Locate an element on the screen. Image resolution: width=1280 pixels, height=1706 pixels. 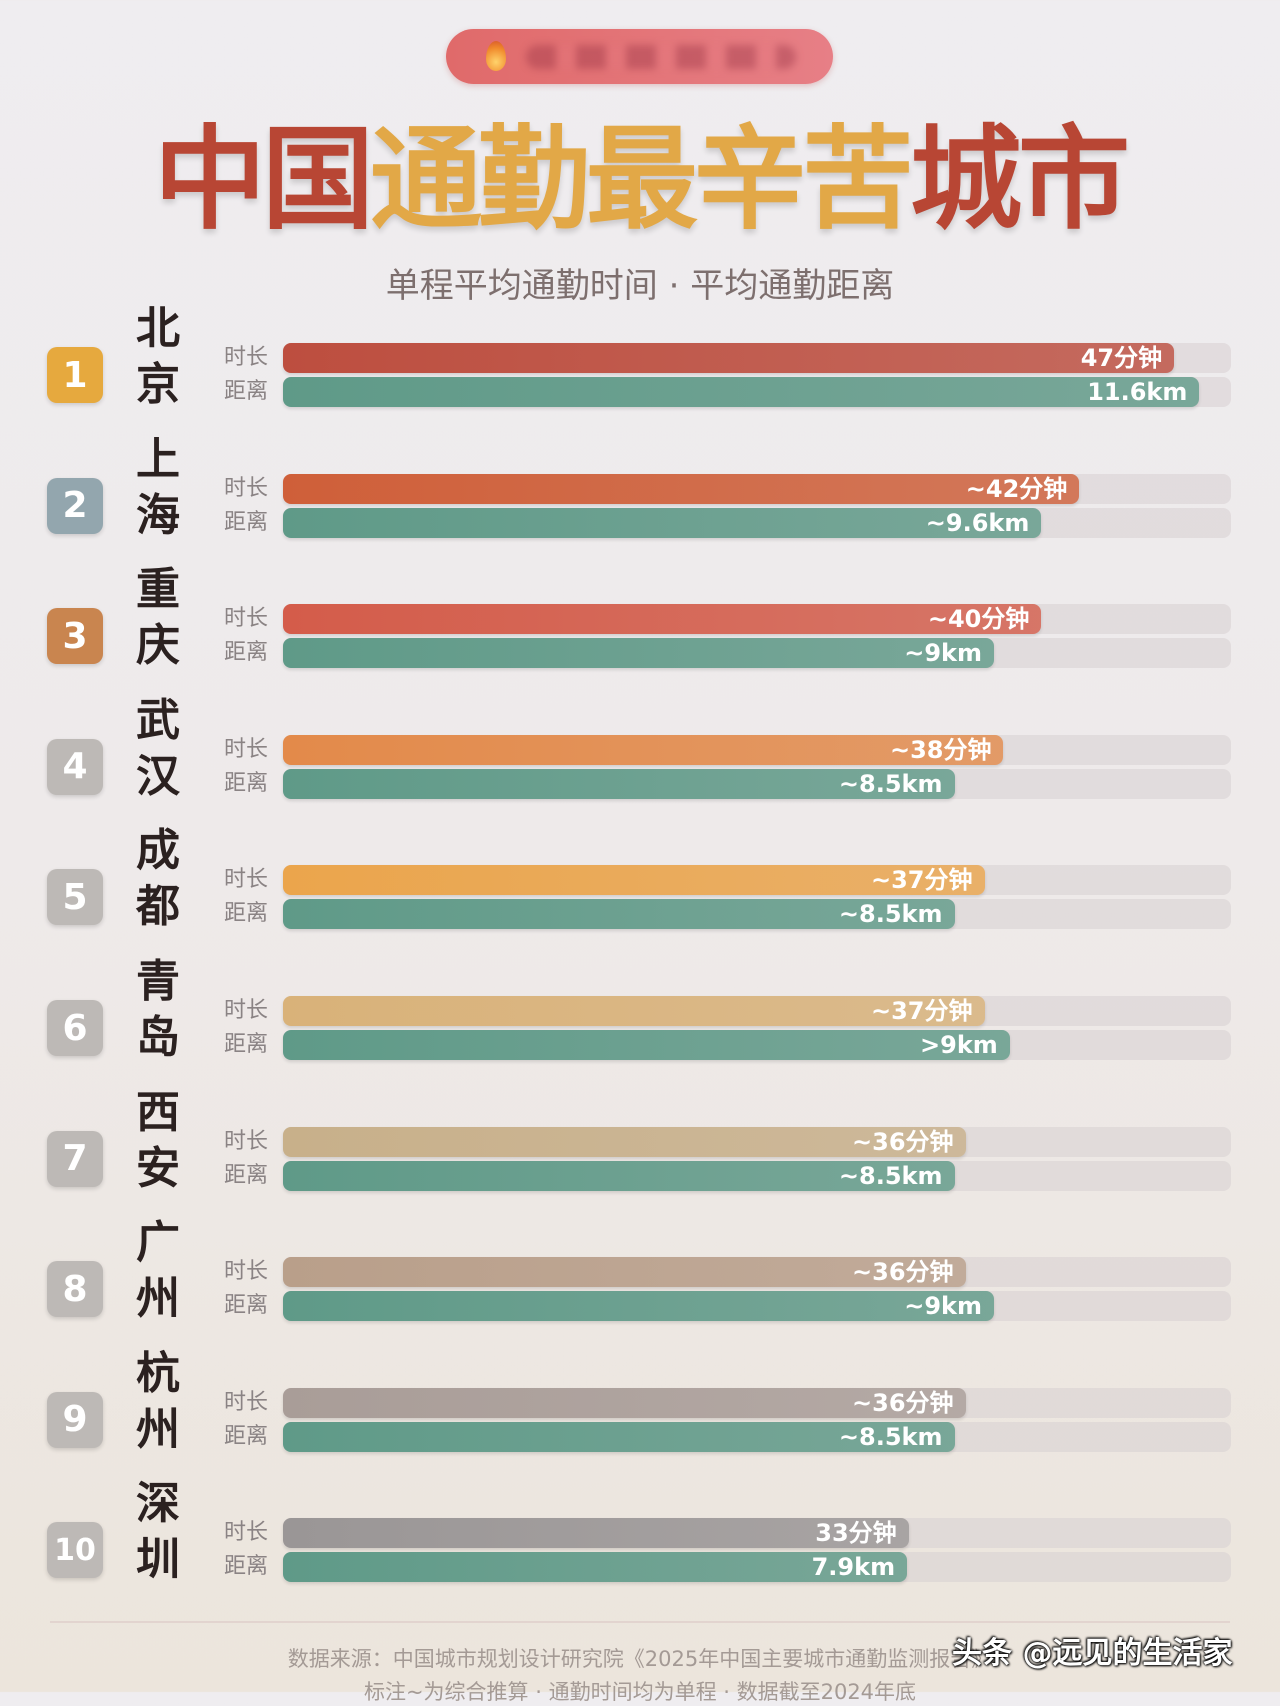
flame-icon is located at coordinates (496, 56).